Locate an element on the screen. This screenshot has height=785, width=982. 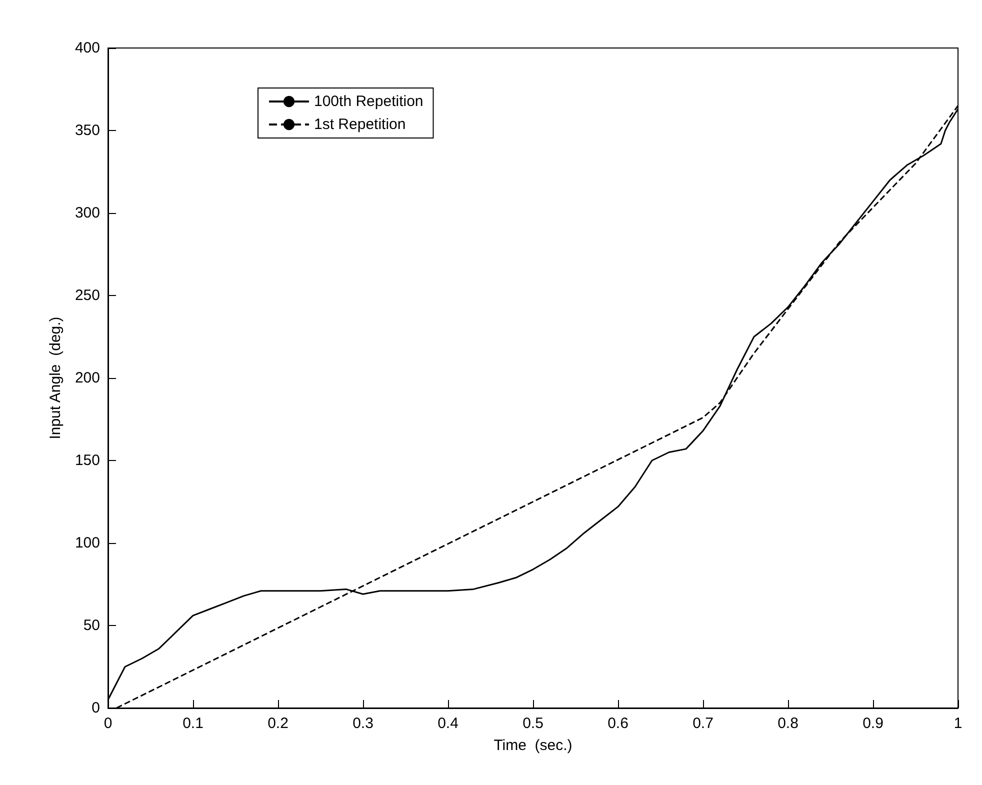
x-tick-label: 0.9 is located at coordinates (873, 723).